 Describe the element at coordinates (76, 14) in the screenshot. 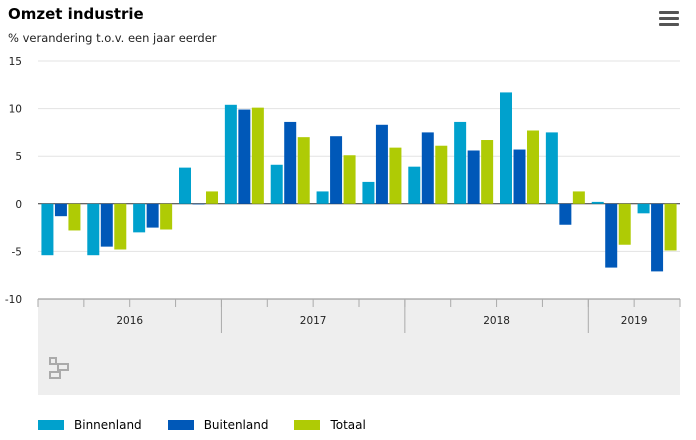

I see `chart-title: Omzet industrie` at that location.